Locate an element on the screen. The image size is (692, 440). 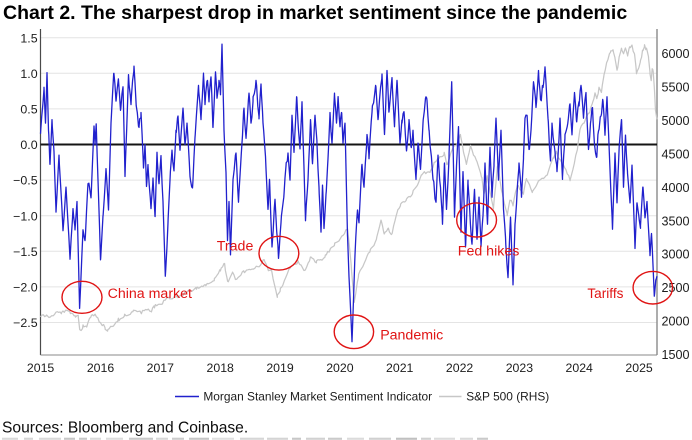
svg-text: 2000 is located at coordinates (676, 322).